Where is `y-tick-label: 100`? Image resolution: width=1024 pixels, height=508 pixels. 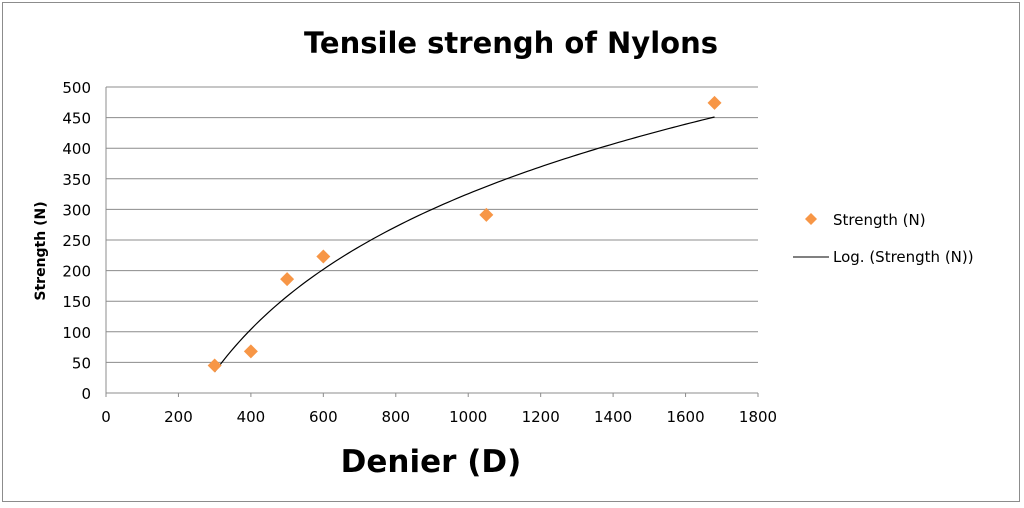
y-tick-label: 100 is located at coordinates (76, 333).